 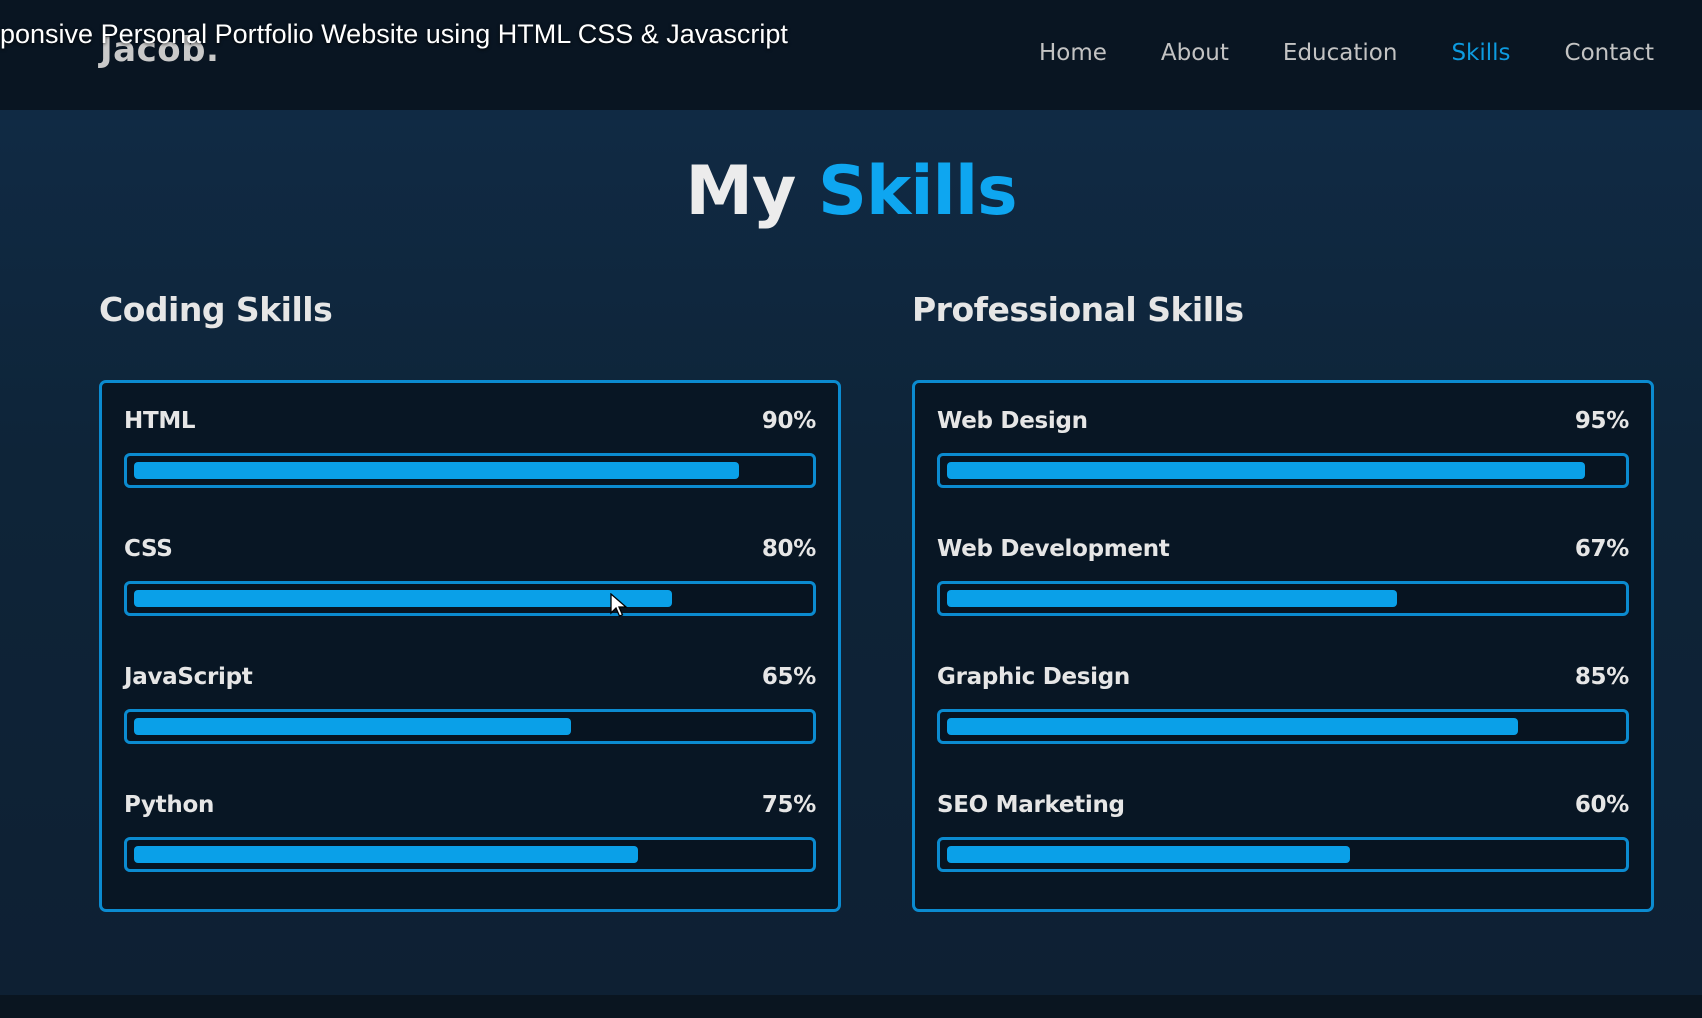 I want to click on skill-item: Web Development 67%, so click(x=1283, y=597).